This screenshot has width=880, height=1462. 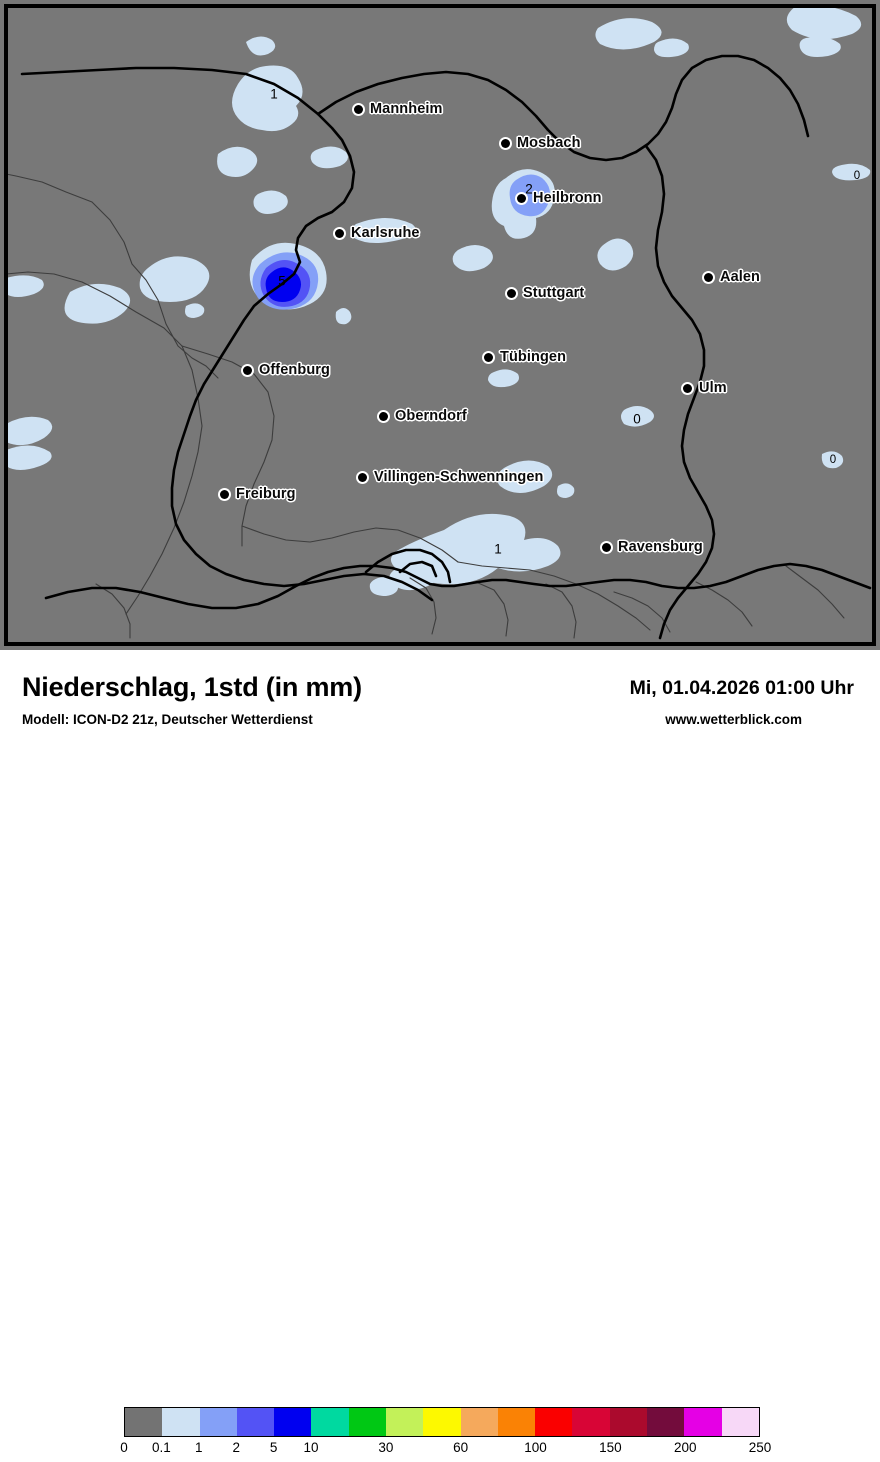 I want to click on colorbar-tick: 30, so click(x=386, y=1447).